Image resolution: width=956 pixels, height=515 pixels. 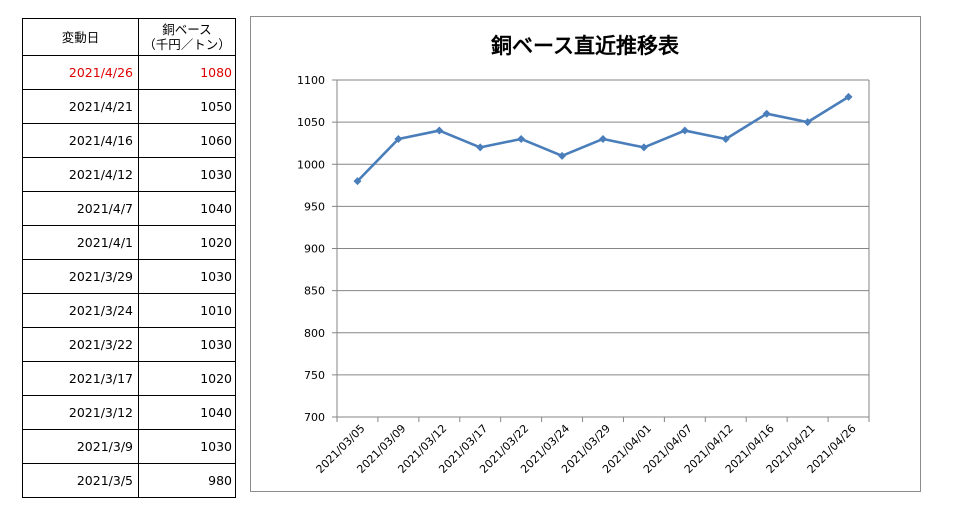 I want to click on header-value: 銅ベース （千円／トン）, so click(x=187, y=37).